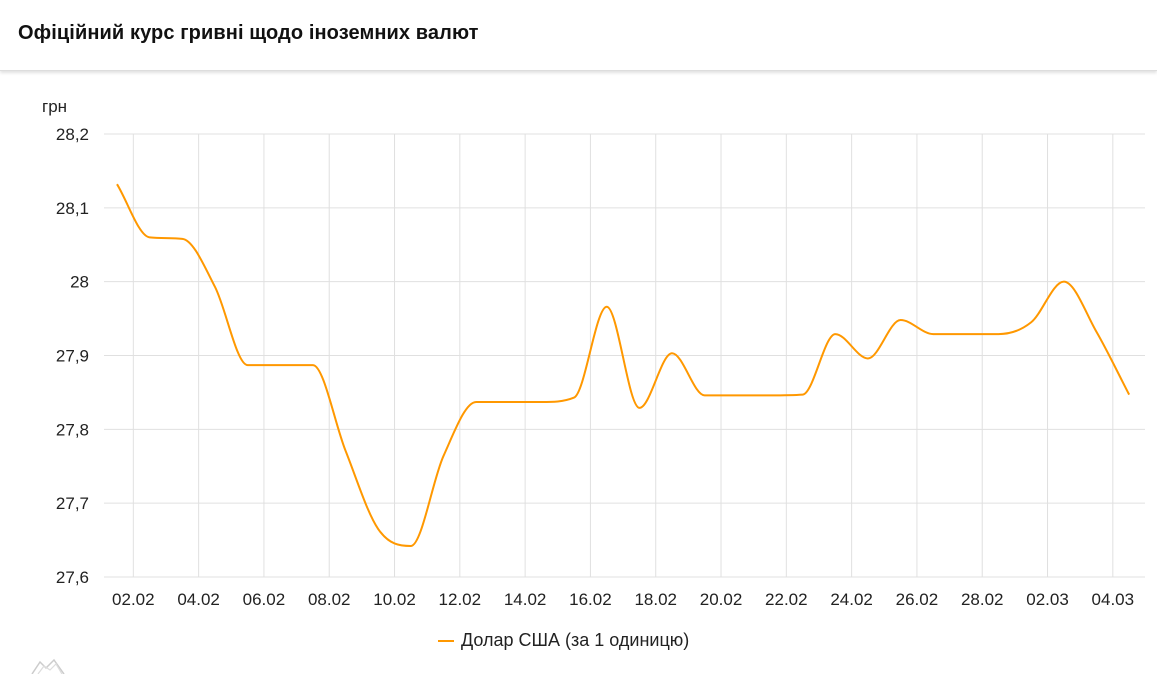 This screenshot has width=1157, height=679. I want to click on x-tick-label: 28.02, so click(982, 599).